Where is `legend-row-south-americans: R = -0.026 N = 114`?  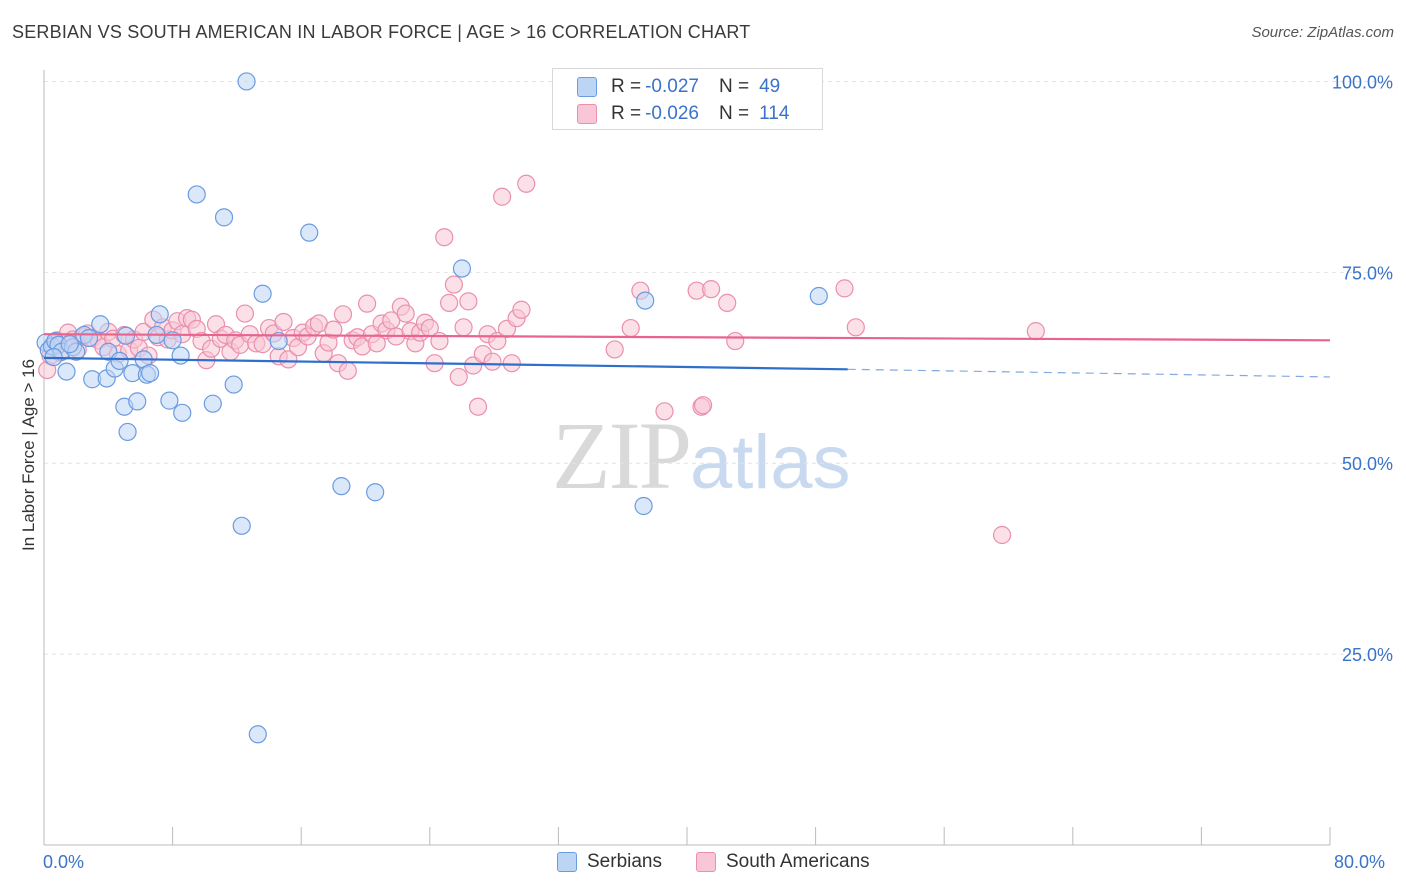 legend-row-south-americans: R = -0.026 N = 114 is located at coordinates (683, 114).